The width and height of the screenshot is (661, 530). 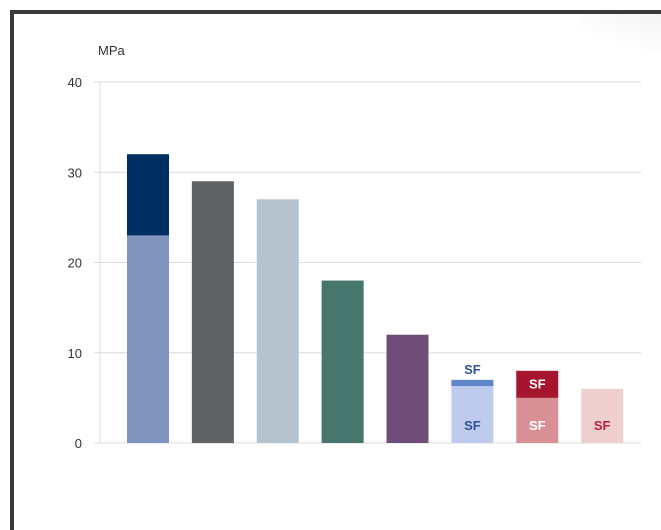 What do you see at coordinates (78, 443) in the screenshot?
I see `y-tick-label: 0` at bounding box center [78, 443].